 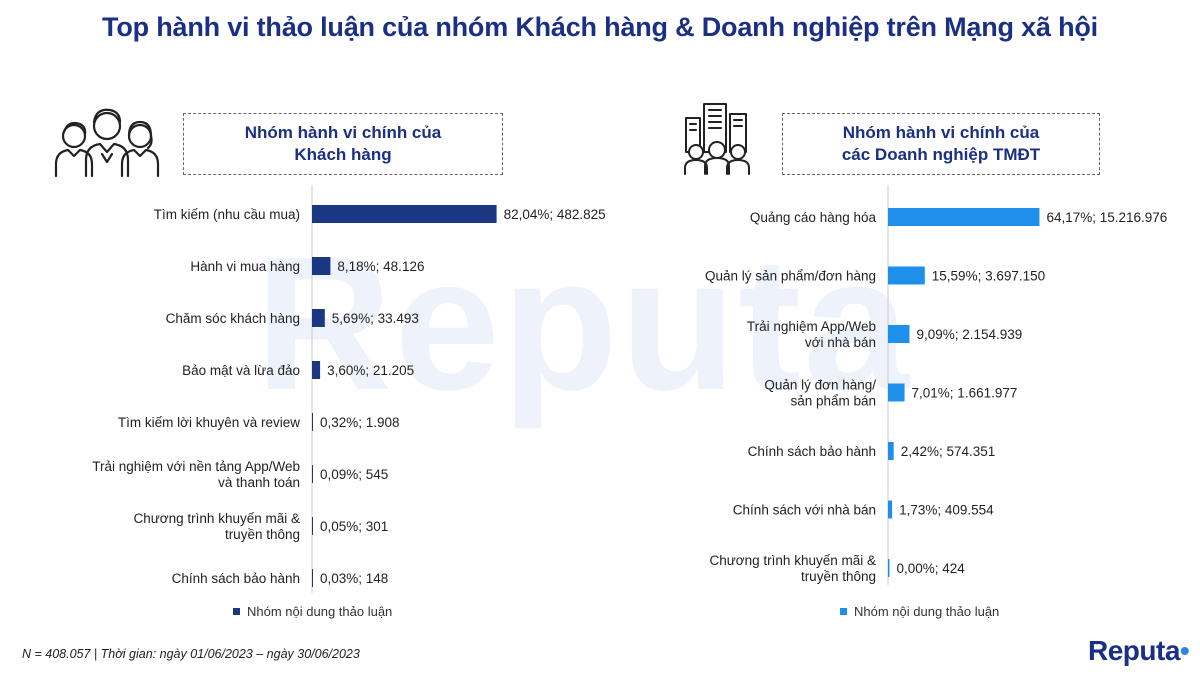 What do you see at coordinates (941, 132) in the screenshot?
I see `business-header-line1: Nhóm hành vi chính của` at bounding box center [941, 132].